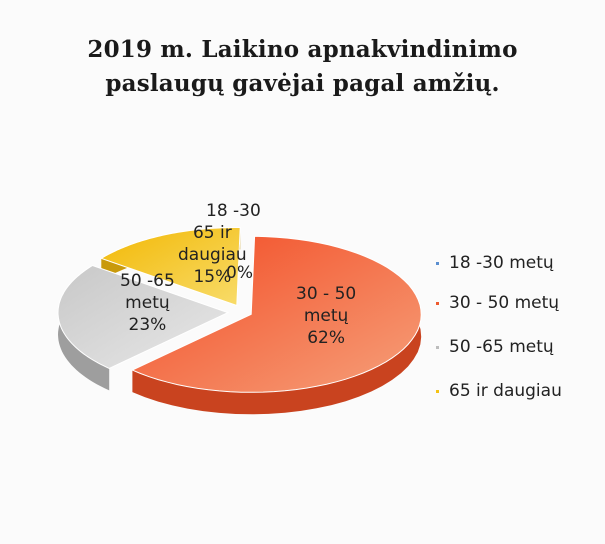 The image size is (605, 544). I want to click on legend-item-30-50: 30 - 50 metų, so click(497, 303).